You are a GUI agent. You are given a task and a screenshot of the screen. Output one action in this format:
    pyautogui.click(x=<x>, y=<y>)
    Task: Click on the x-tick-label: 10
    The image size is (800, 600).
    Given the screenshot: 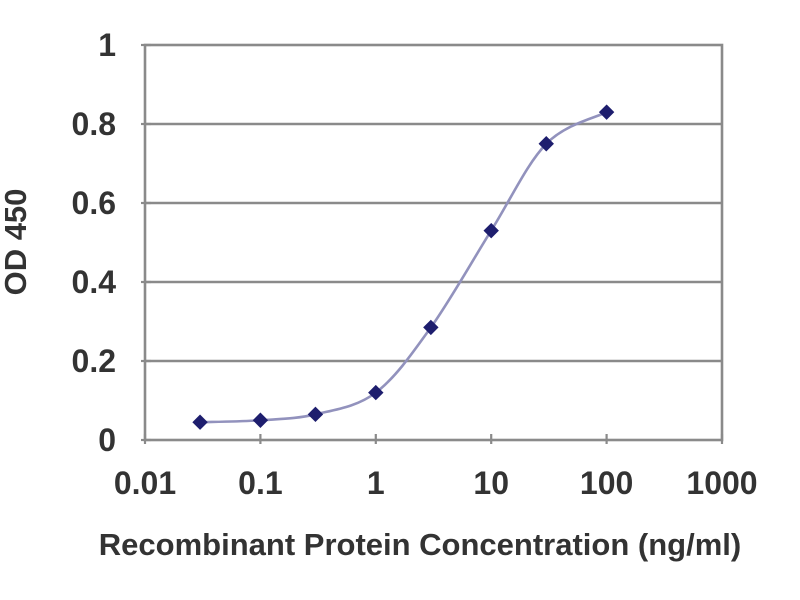 What is the action you would take?
    pyautogui.click(x=491, y=483)
    